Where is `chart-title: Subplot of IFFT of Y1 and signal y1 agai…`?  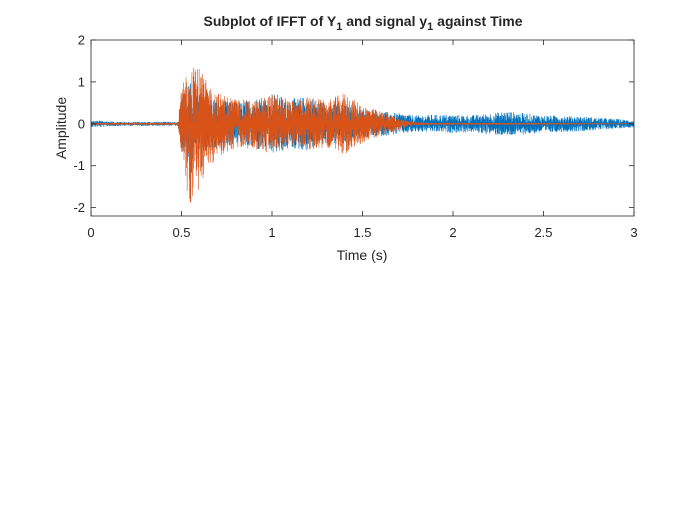
chart-title: Subplot of IFFT of Y1 and signal y1 agai… is located at coordinates (363, 23).